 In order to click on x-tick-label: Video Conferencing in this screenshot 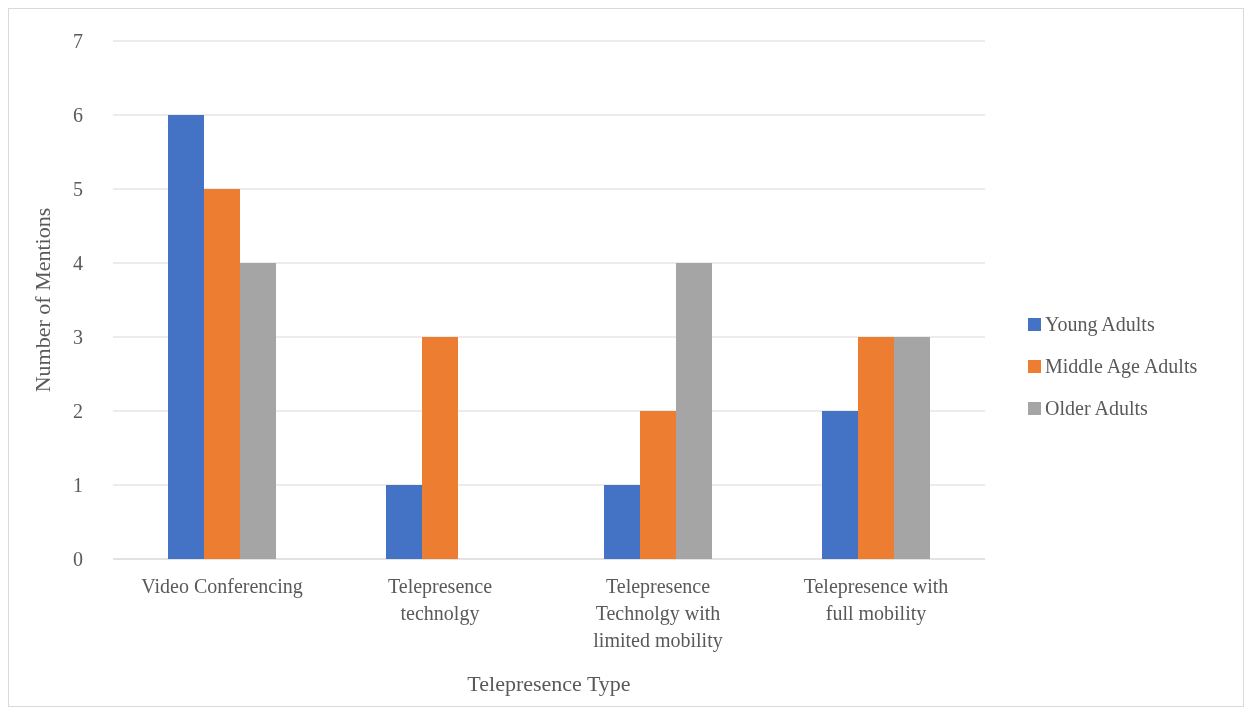, I will do `click(222, 586)`.